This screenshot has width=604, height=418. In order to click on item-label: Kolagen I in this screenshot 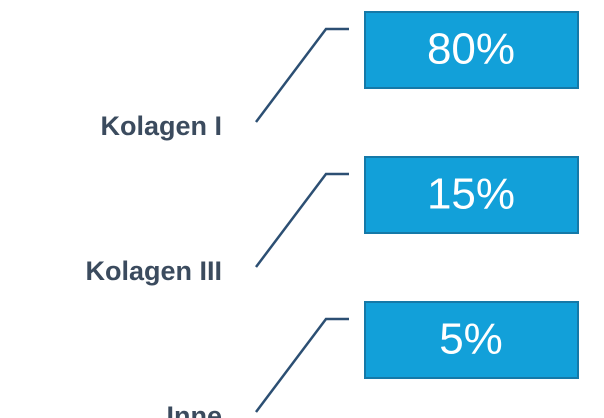, I will do `click(161, 126)`.